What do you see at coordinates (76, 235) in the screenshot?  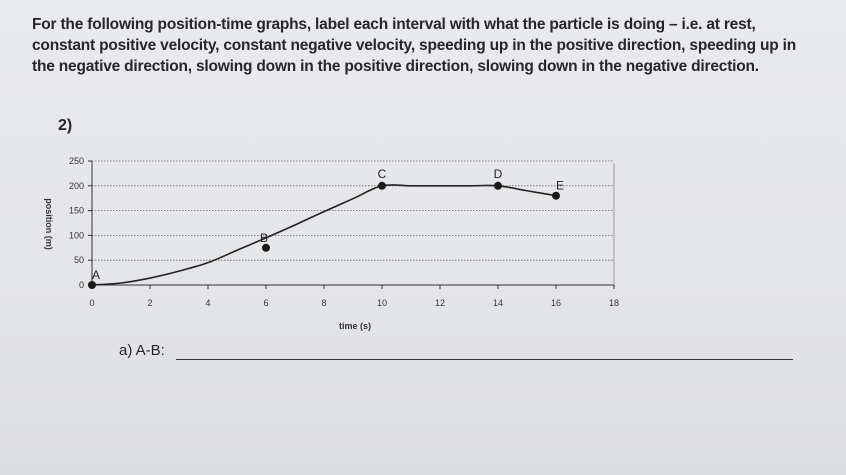 I see `y-tick-label: 100` at bounding box center [76, 235].